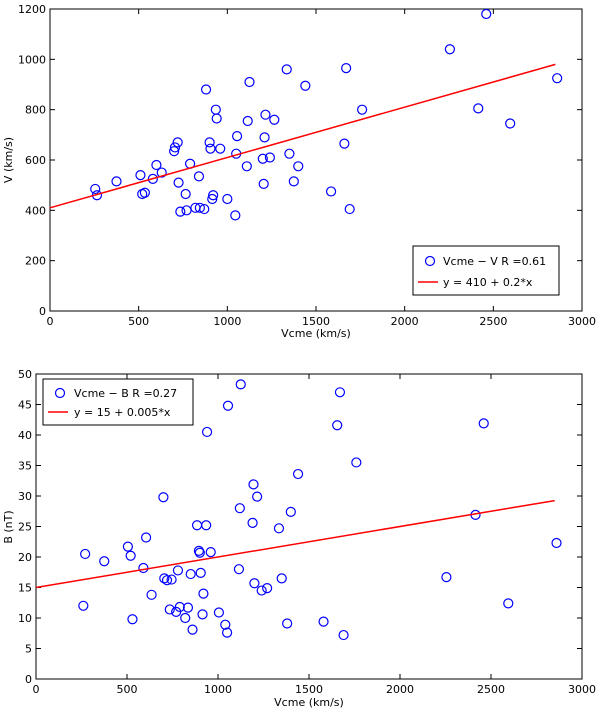  Describe the element at coordinates (25, 496) in the screenshot. I see `y-tick-label: 30` at that location.